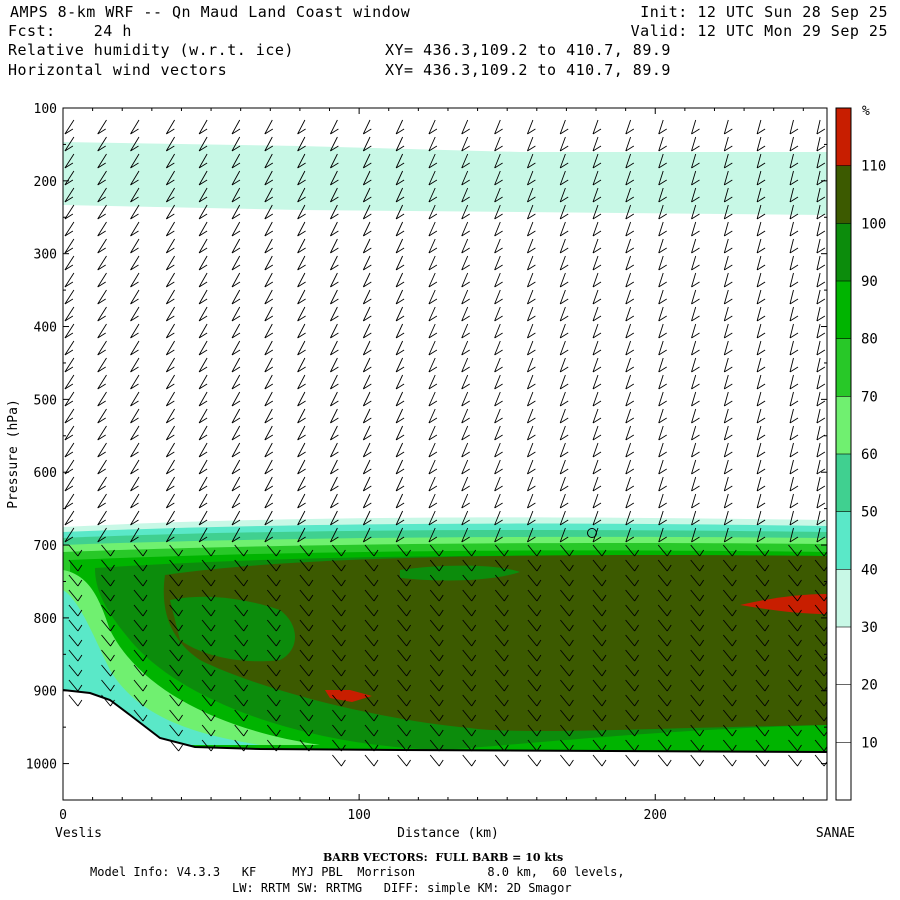 The width and height of the screenshot is (900, 900). I want to click on colorbar-unit: %, so click(866, 111).